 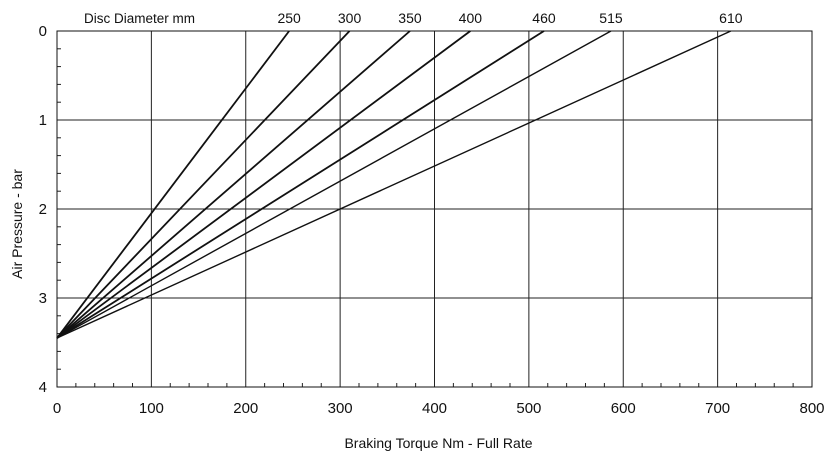 I want to click on series-label-610: 610, so click(x=731, y=18).